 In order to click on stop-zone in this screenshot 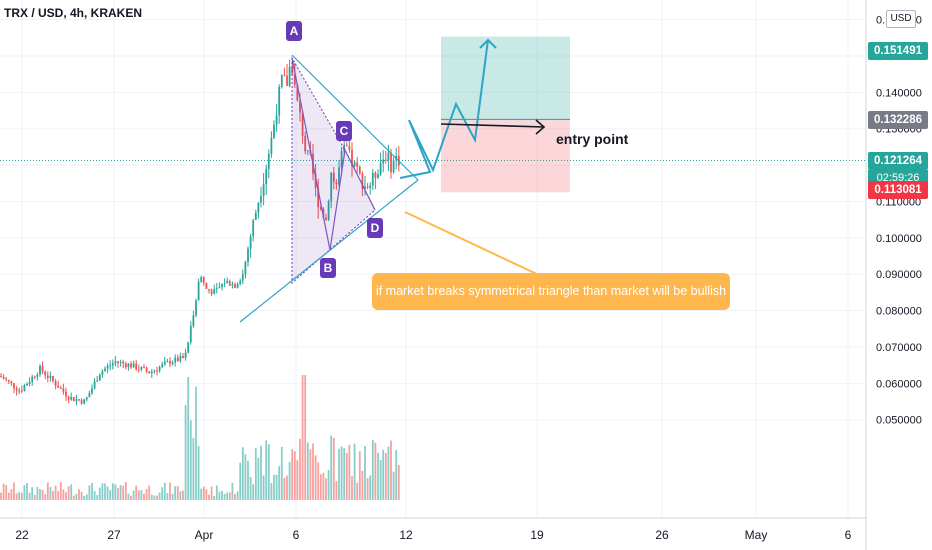, I will do `click(505, 156)`.